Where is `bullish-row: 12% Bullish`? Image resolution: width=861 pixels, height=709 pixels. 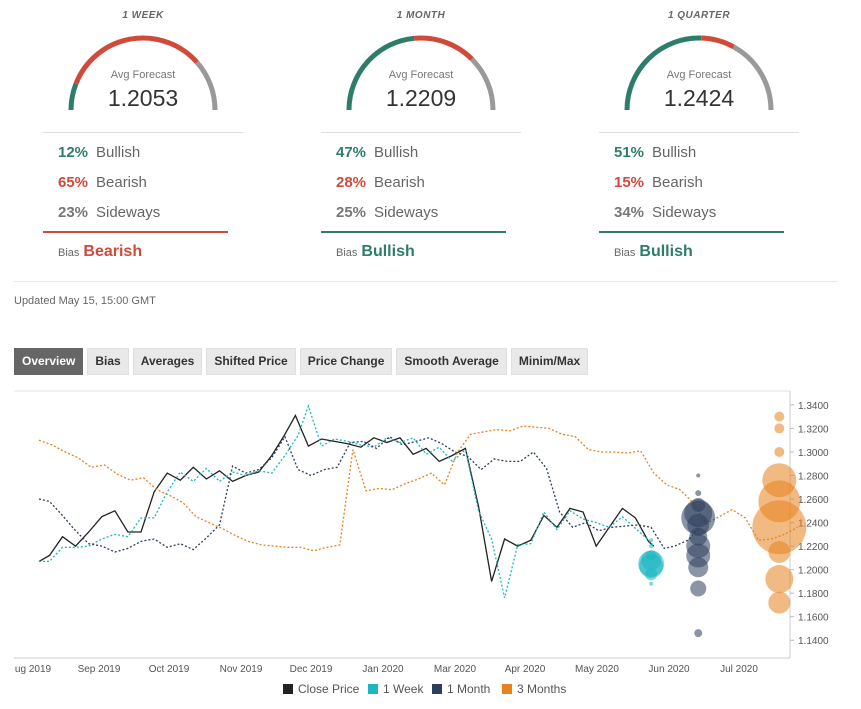 bullish-row: 12% Bullish is located at coordinates (99, 152).